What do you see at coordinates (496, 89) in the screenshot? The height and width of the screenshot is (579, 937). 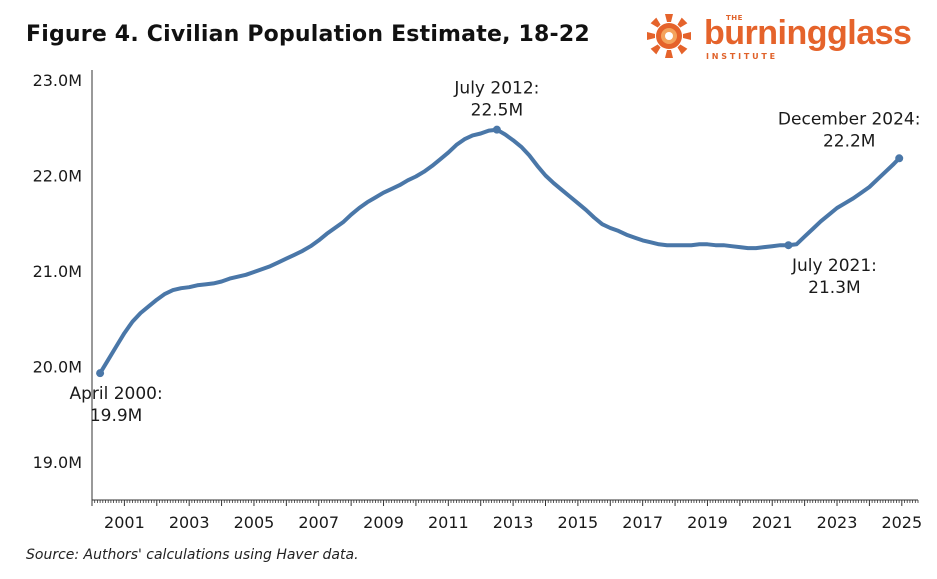 I see `annotation-label-line1: July 2012:` at bounding box center [496, 89].